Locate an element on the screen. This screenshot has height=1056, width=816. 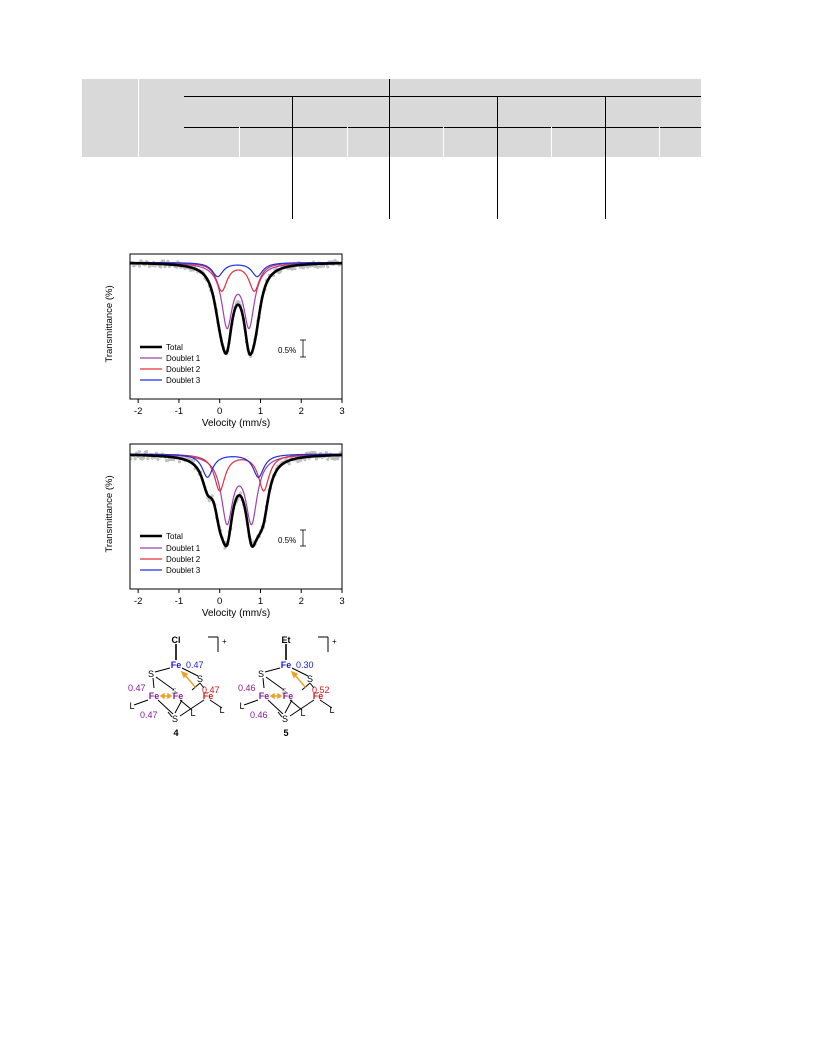
table-header-band is located at coordinates (391, 118).